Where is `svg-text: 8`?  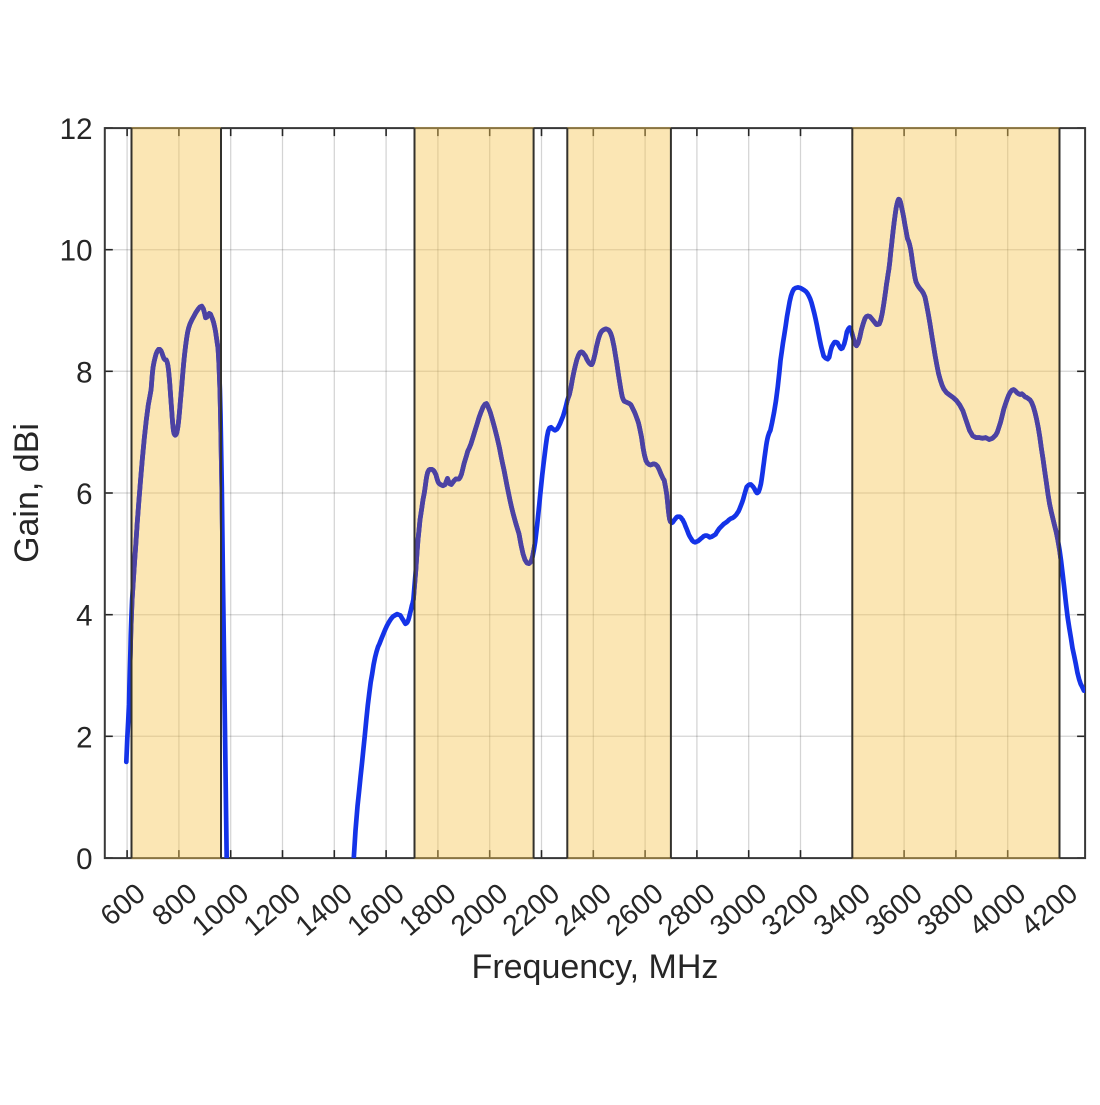
svg-text: 8 is located at coordinates (84, 372).